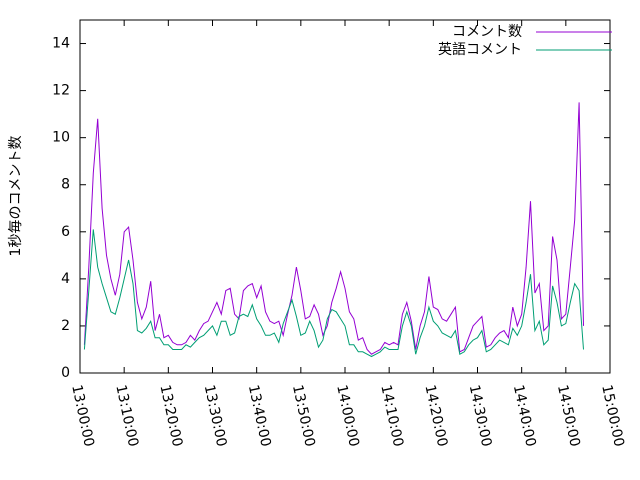 The image size is (640, 480). Describe the element at coordinates (480, 415) in the screenshot. I see `x-tick-label: 14:30:00` at that location.